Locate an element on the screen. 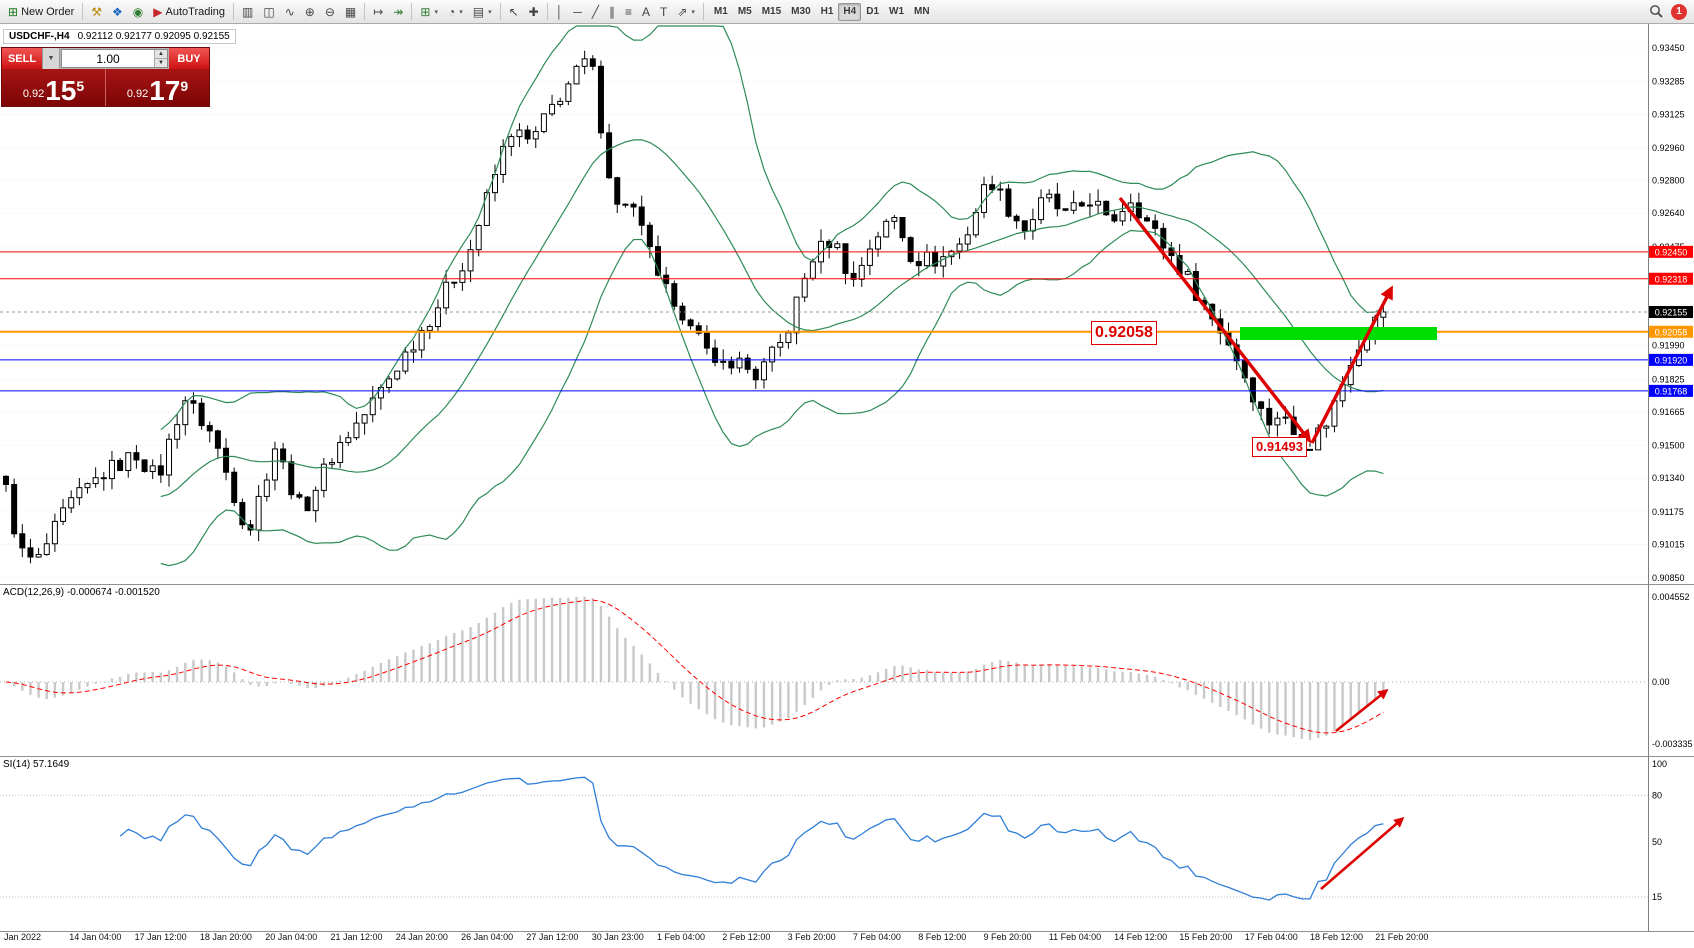 The width and height of the screenshot is (1694, 948). svg-text: 0.92450 is located at coordinates (1671, 252).